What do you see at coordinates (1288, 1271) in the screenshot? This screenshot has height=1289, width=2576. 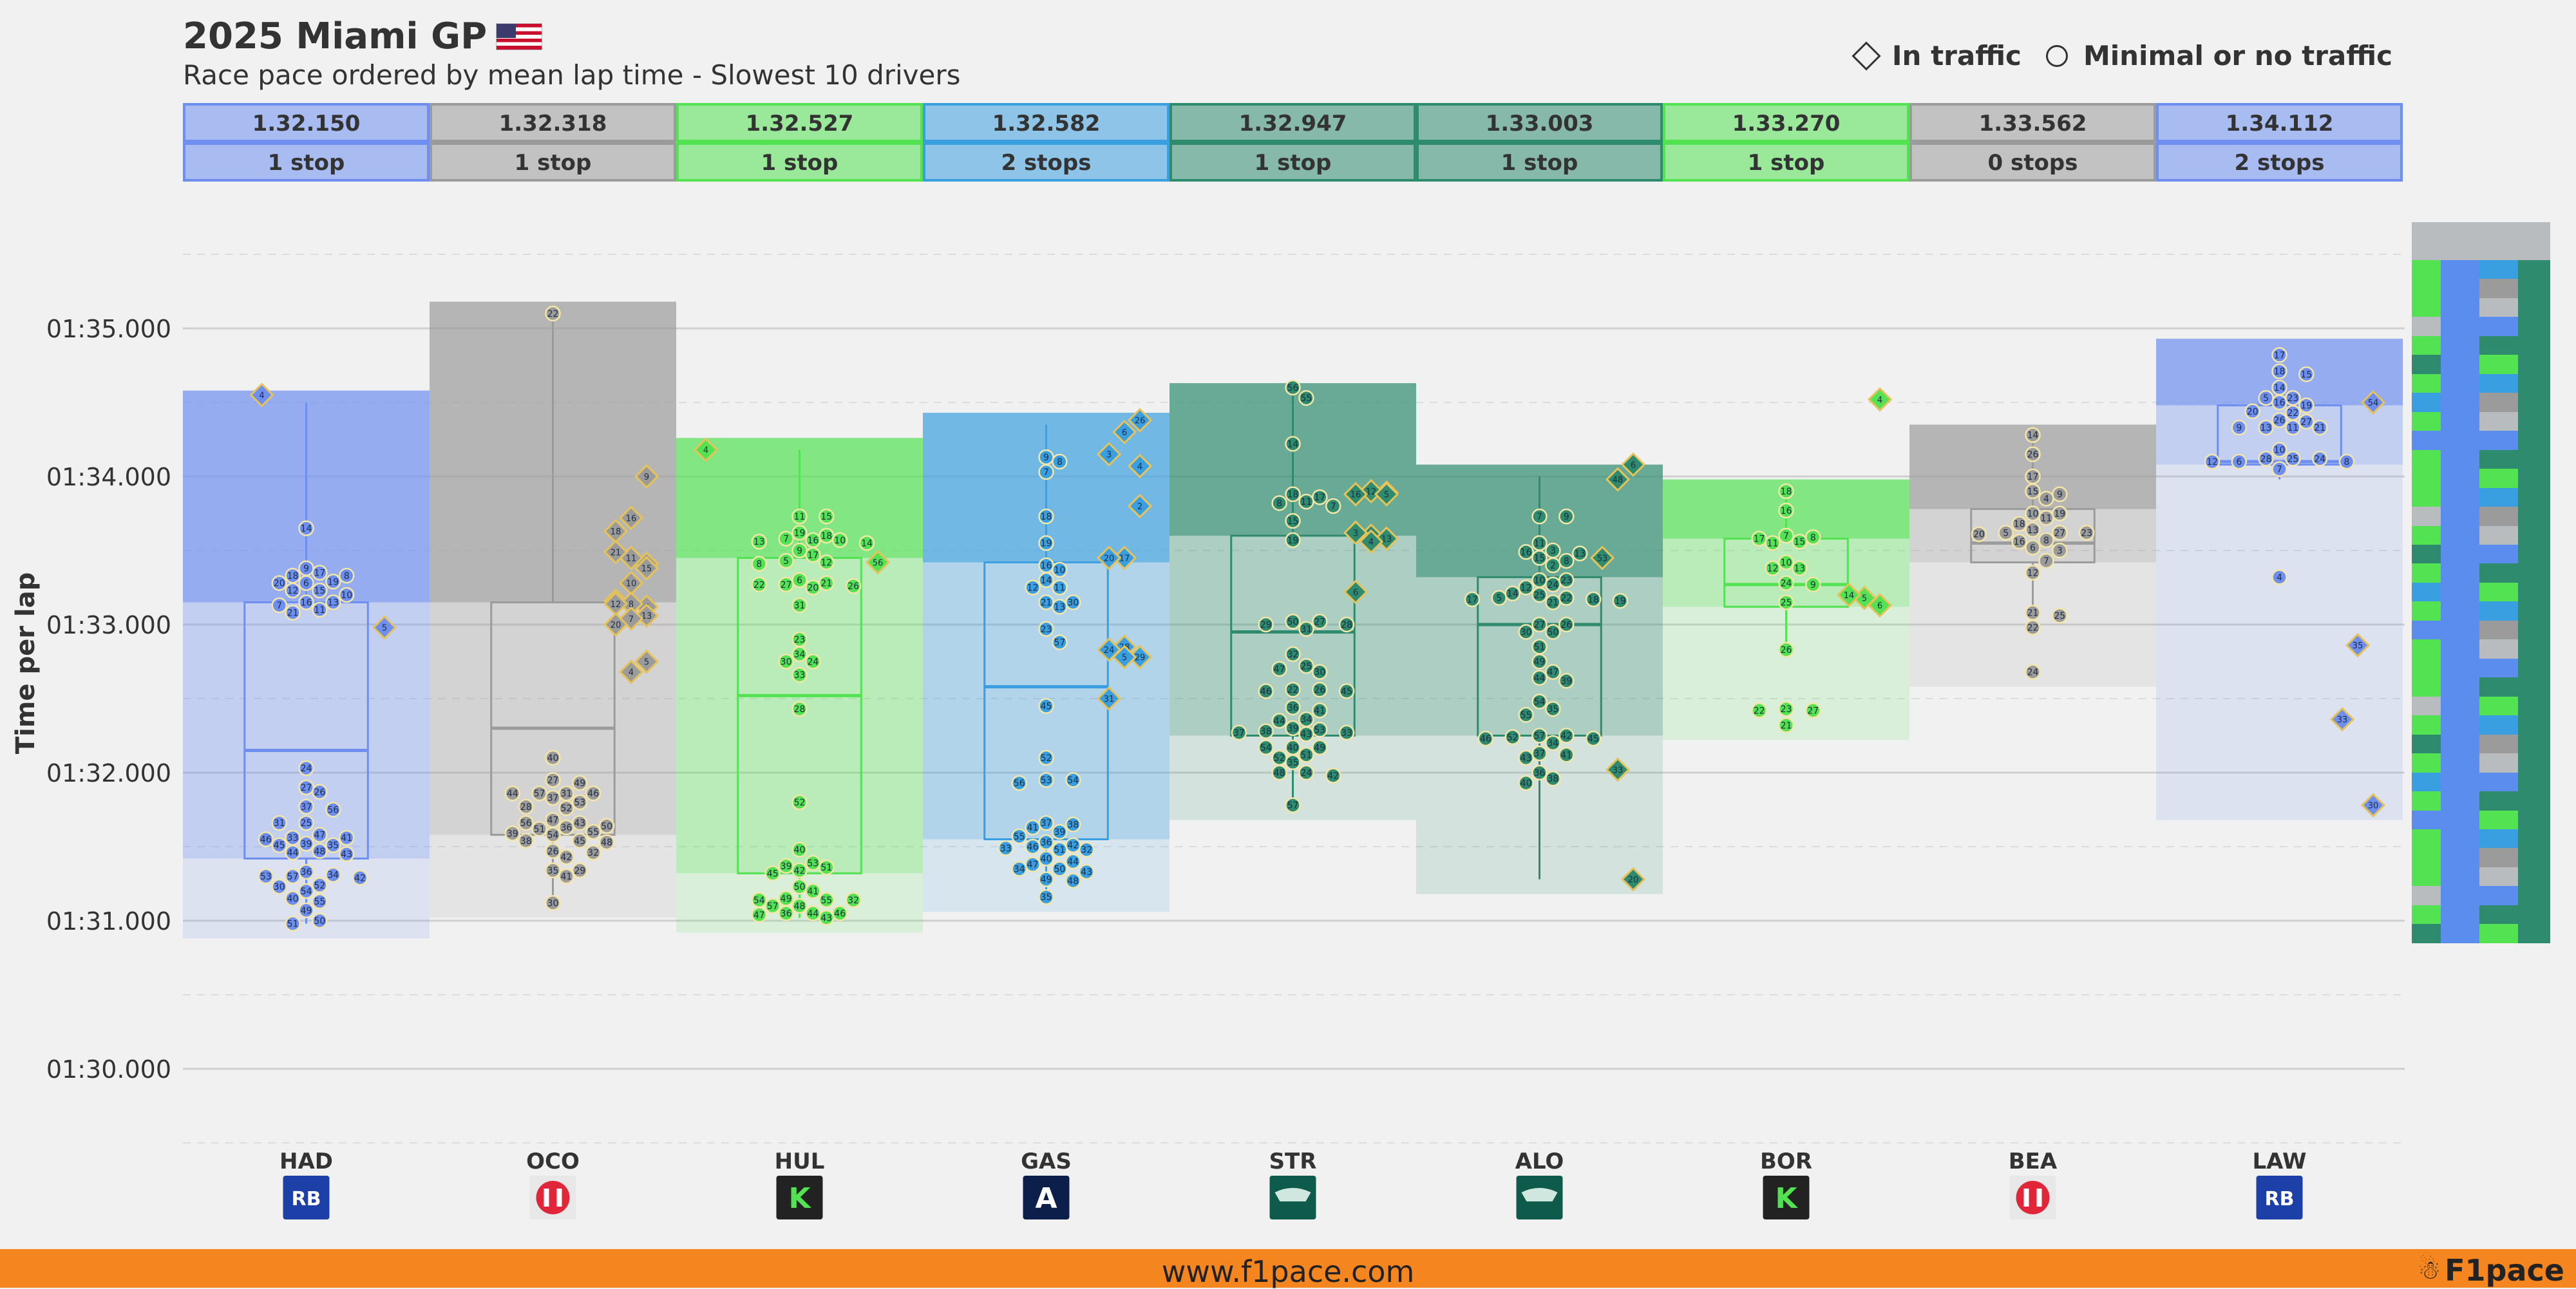 I see `footer-url: www.f1pace.com` at bounding box center [1288, 1271].